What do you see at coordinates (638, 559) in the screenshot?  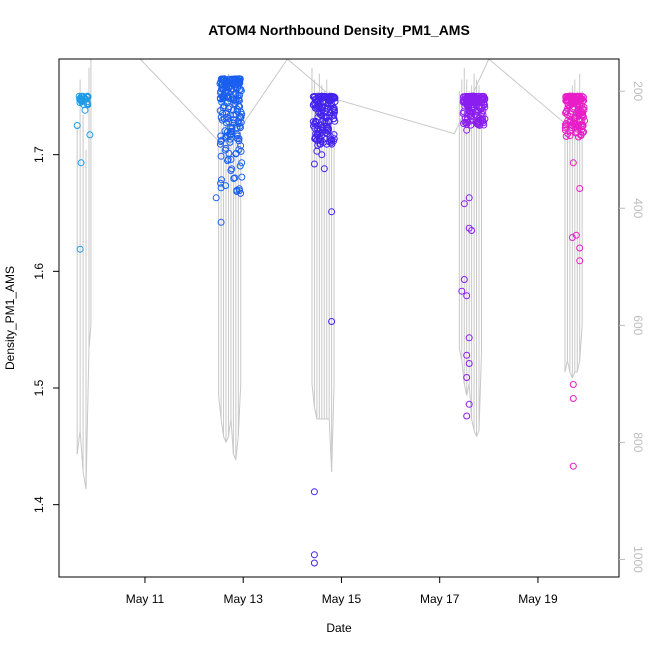 I see `secondary-y-tick-label: 1000` at bounding box center [638, 559].